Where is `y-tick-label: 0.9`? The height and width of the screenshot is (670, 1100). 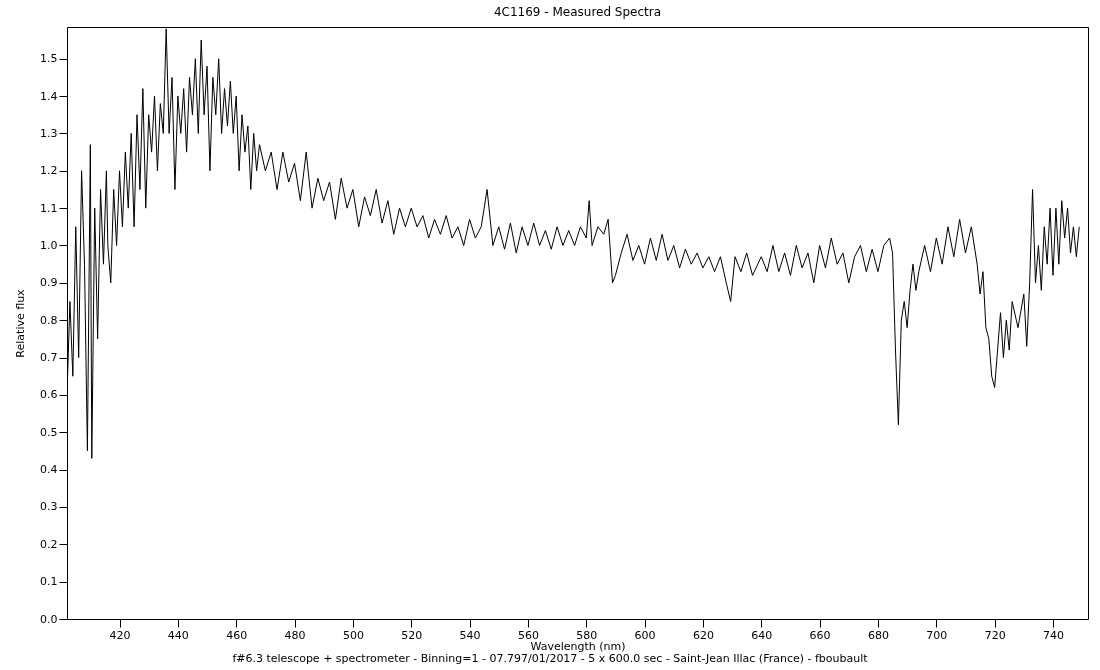
y-tick-label: 0.9 is located at coordinates (49, 283).